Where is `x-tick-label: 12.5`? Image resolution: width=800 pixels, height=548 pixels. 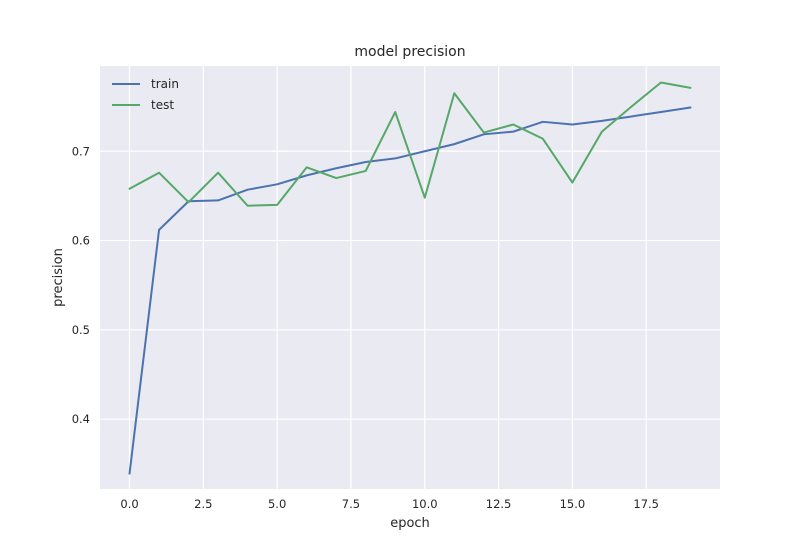
x-tick-label: 12.5 is located at coordinates (499, 504).